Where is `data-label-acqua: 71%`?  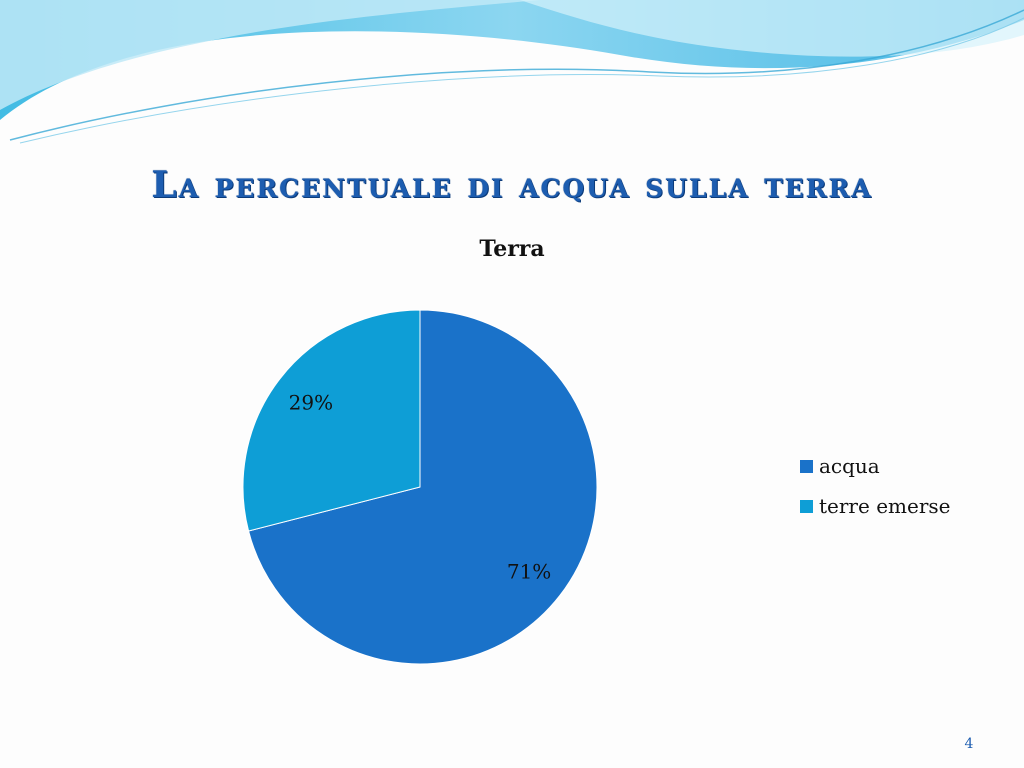
data-label-acqua: 71% is located at coordinates (529, 572).